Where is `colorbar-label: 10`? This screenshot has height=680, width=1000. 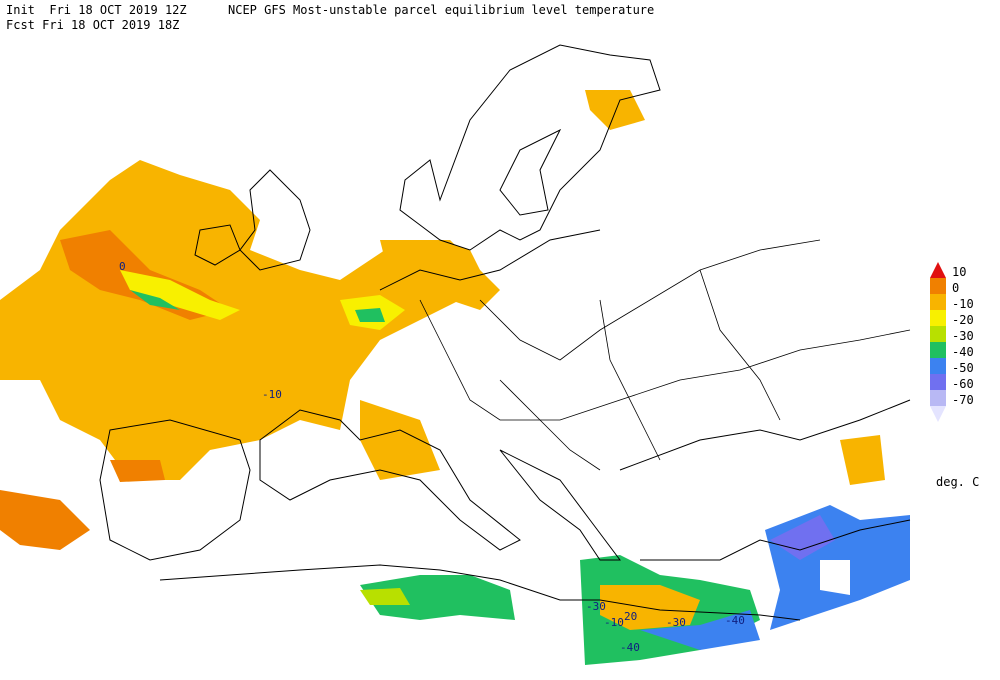
colorbar-label: 10 is located at coordinates (959, 272).